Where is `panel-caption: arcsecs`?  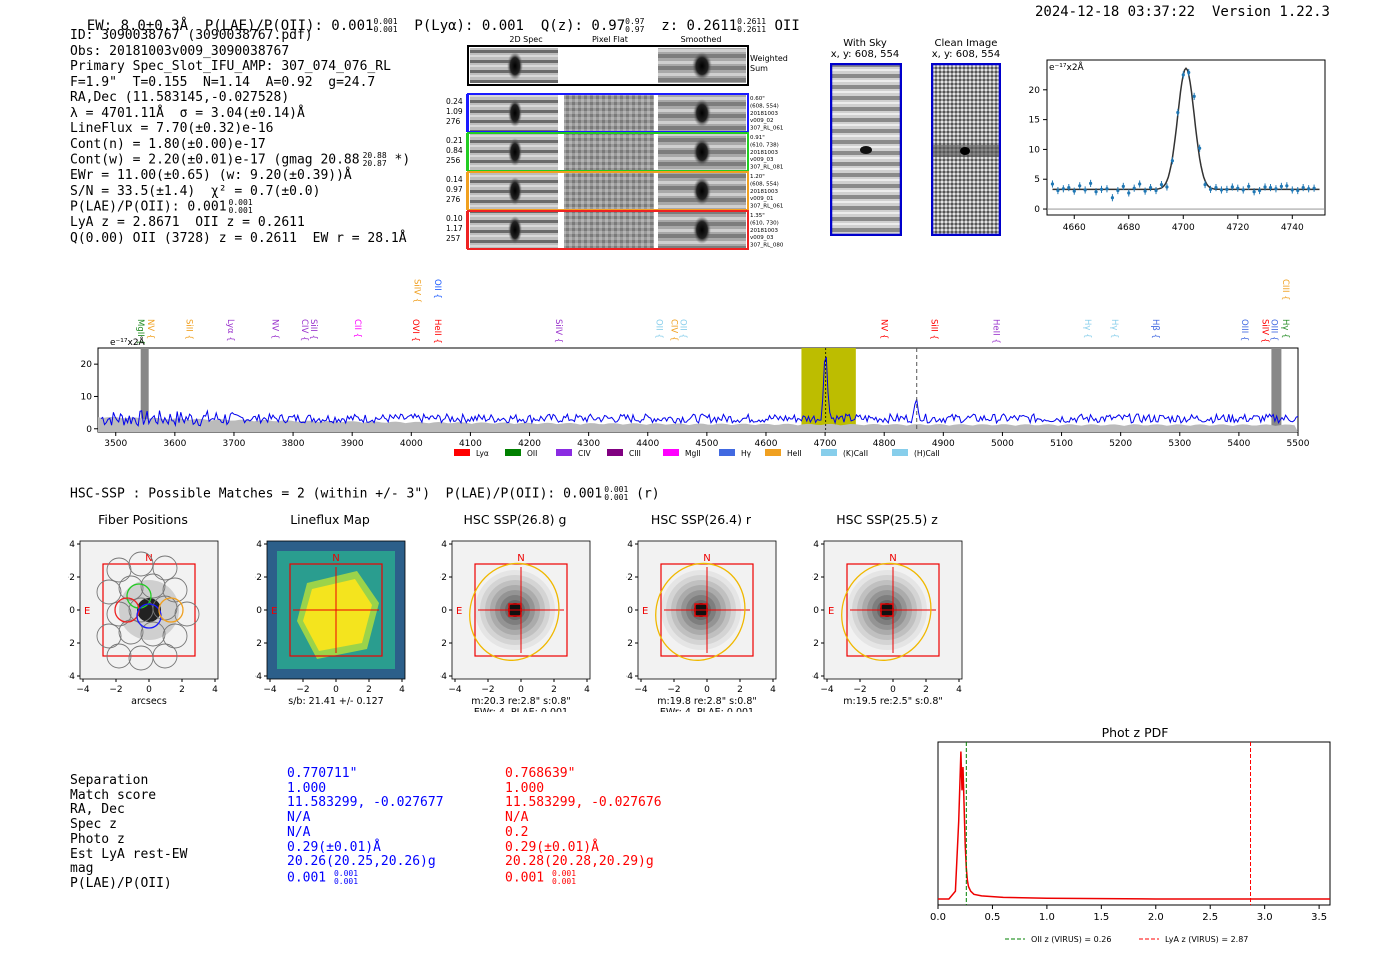 panel-caption: arcsecs is located at coordinates (149, 701).